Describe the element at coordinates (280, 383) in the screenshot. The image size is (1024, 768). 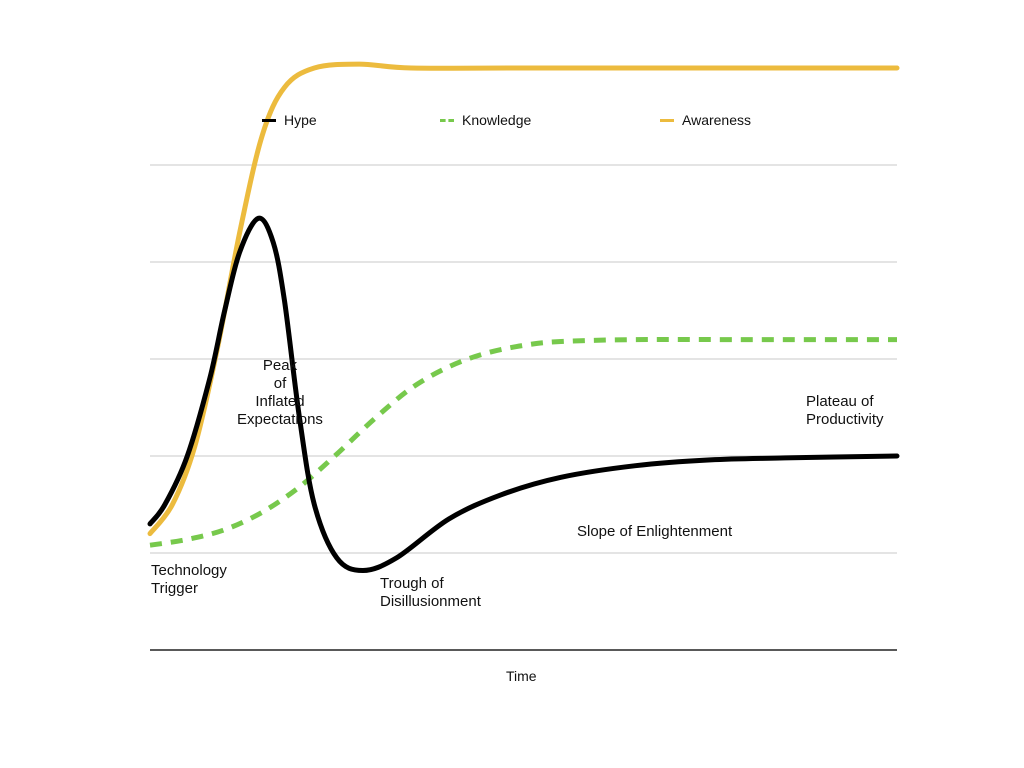
I see `annotation-line: of` at that location.